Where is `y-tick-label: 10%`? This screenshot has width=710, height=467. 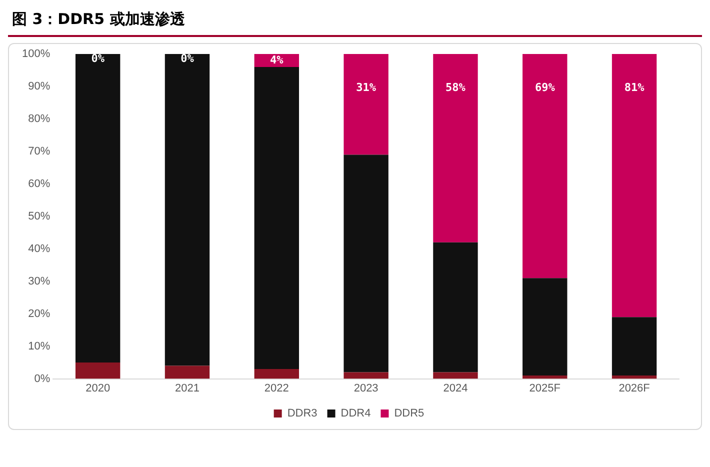
y-tick-label: 10% is located at coordinates (39, 346).